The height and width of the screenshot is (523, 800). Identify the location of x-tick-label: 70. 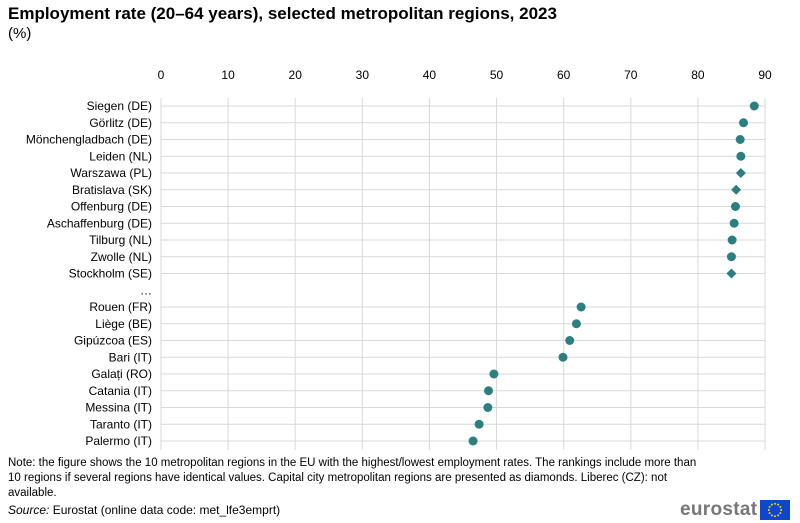
(631, 75).